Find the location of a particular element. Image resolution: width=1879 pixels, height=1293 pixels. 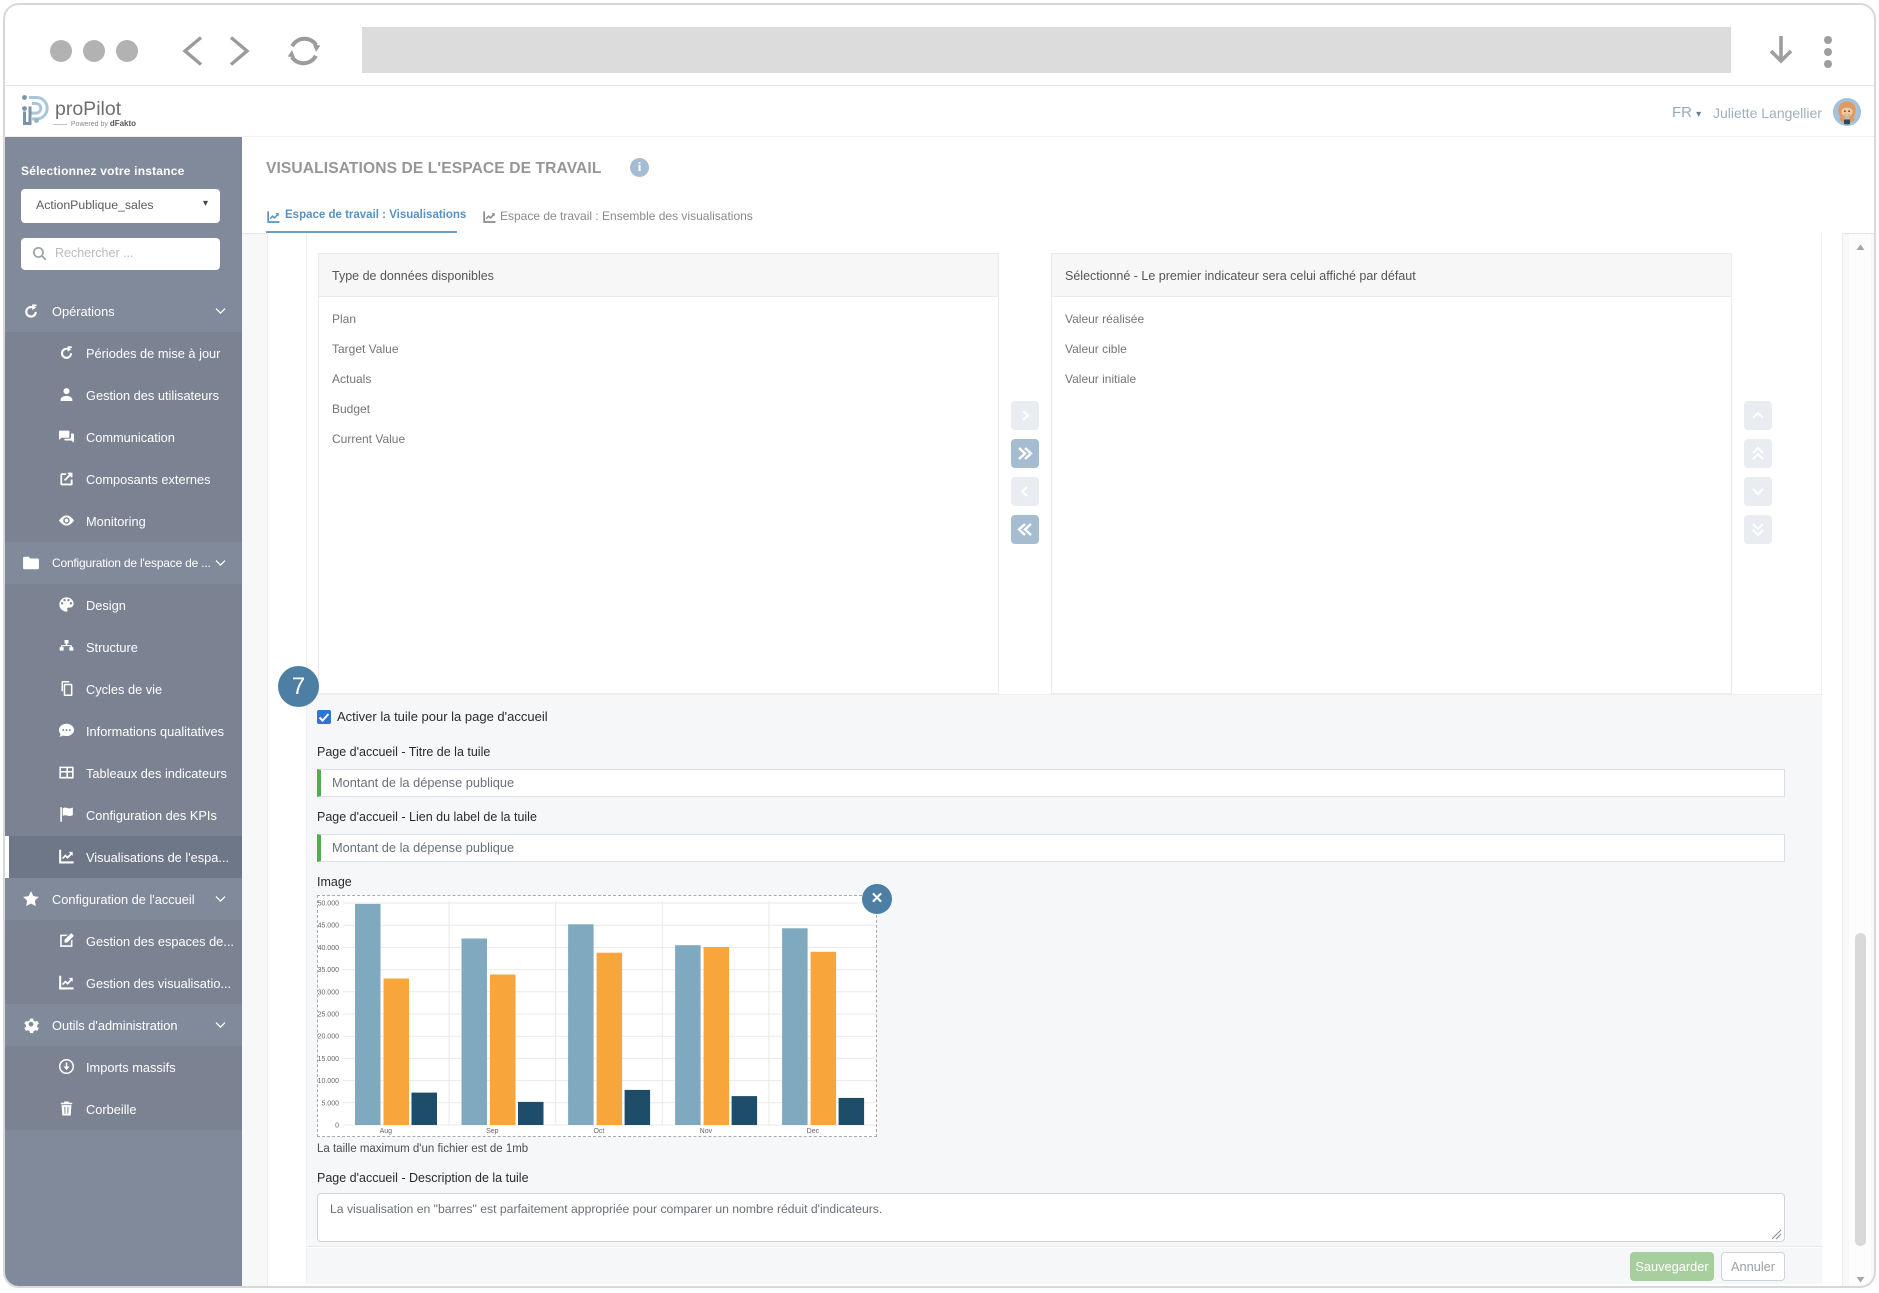

svg-text: Oct is located at coordinates (598, 1131).